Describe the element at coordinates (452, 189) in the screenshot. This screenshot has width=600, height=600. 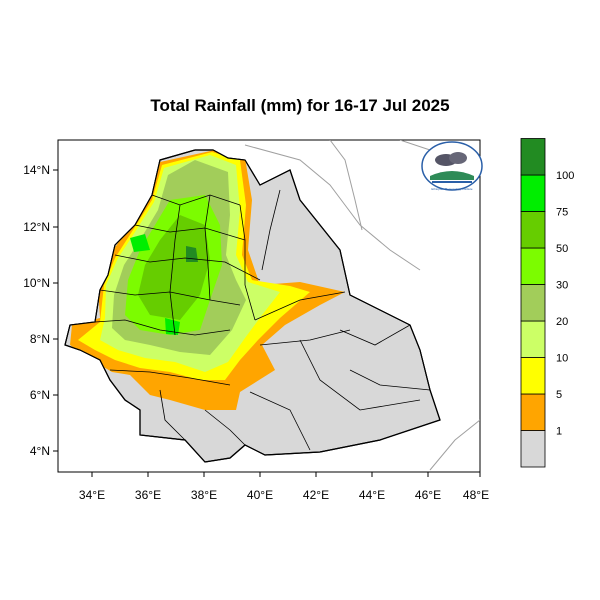
I see `logo-caption: Ethiopian Meteorology Institute` at that location.